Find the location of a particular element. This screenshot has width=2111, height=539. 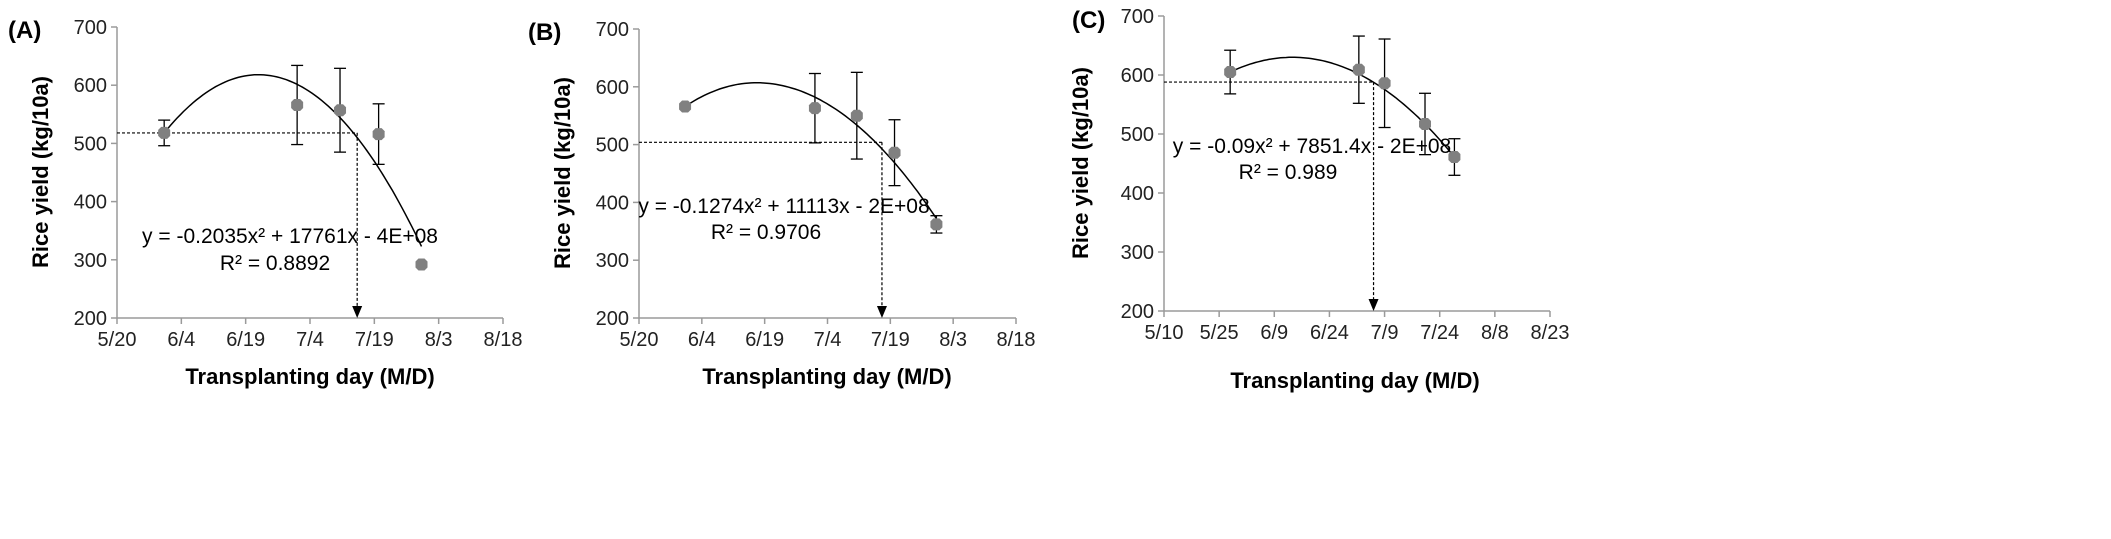

x-tick-label: 5/10 is located at coordinates (1164, 333).